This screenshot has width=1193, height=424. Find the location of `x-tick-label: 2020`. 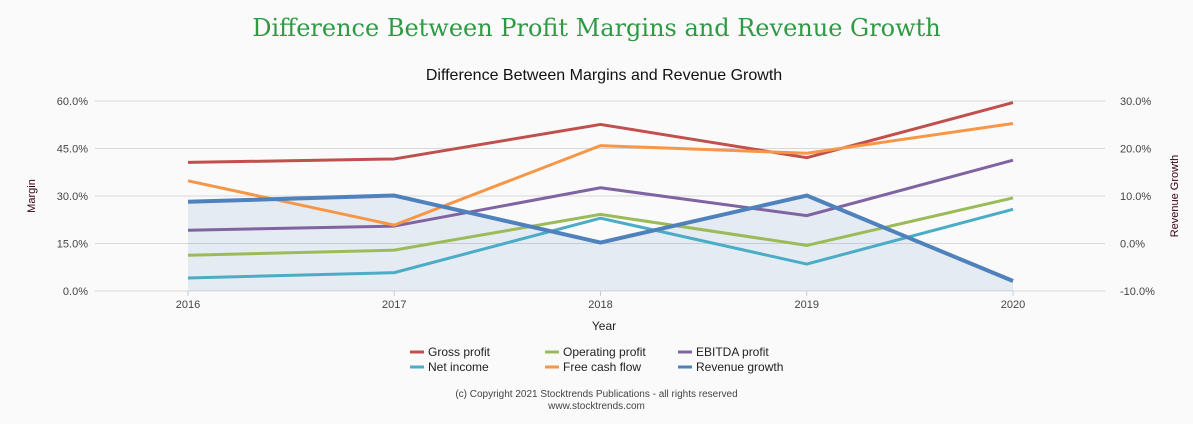

x-tick-label: 2020 is located at coordinates (1013, 305).